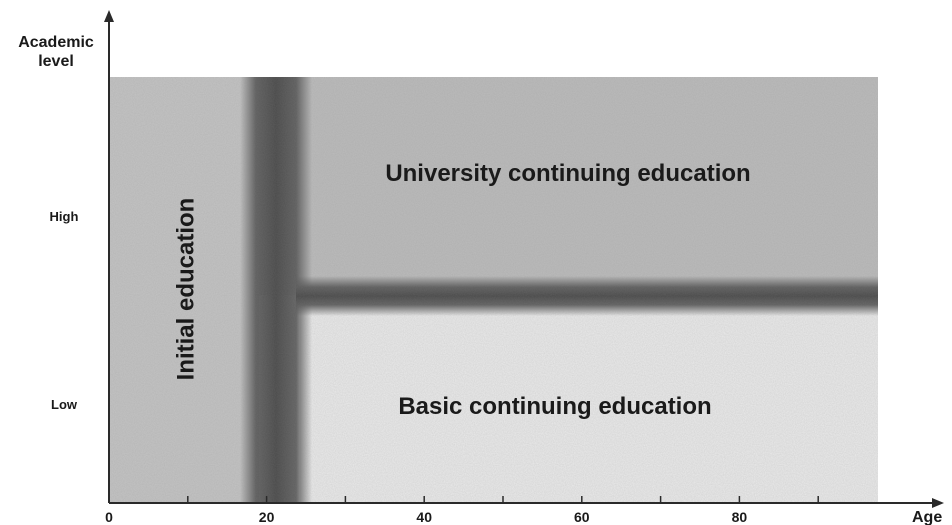 The height and width of the screenshot is (525, 952). What do you see at coordinates (462, 510) in the screenshot?
I see `x-axis-ticks: 0 20 40 60 80` at bounding box center [462, 510].